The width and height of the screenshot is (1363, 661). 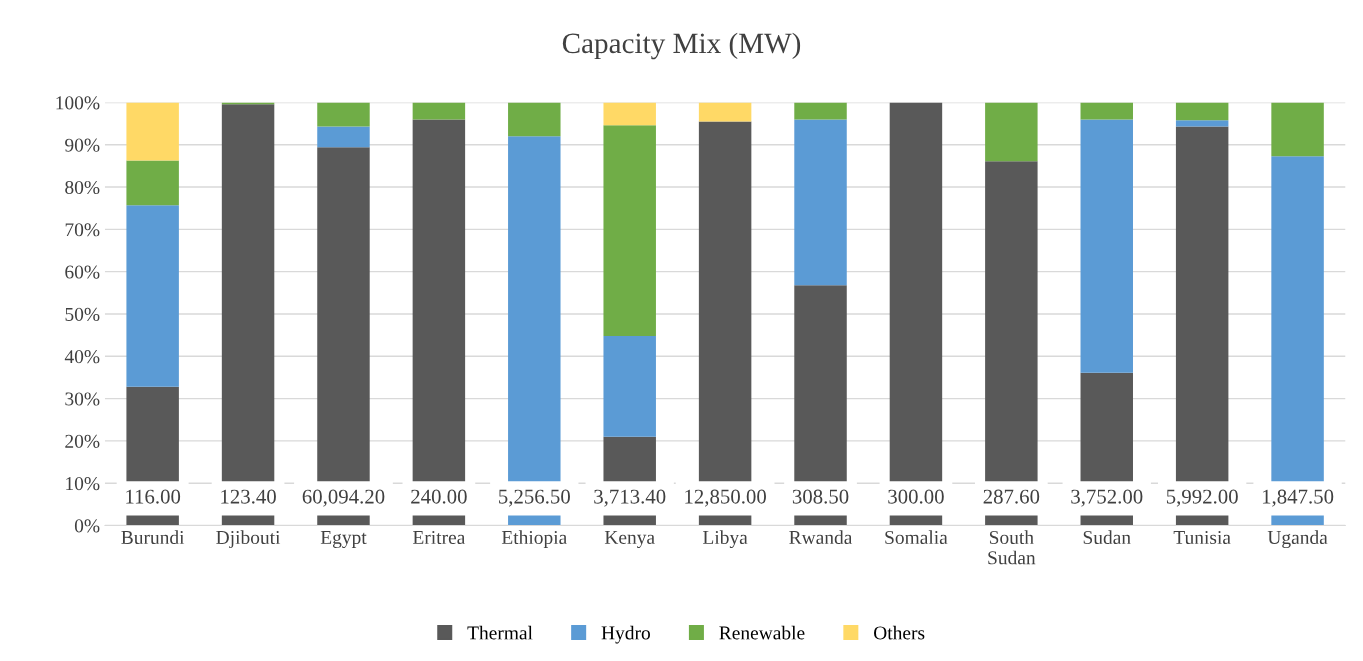 What do you see at coordinates (725, 498) in the screenshot?
I see `annotation: 12,850.00` at bounding box center [725, 498].